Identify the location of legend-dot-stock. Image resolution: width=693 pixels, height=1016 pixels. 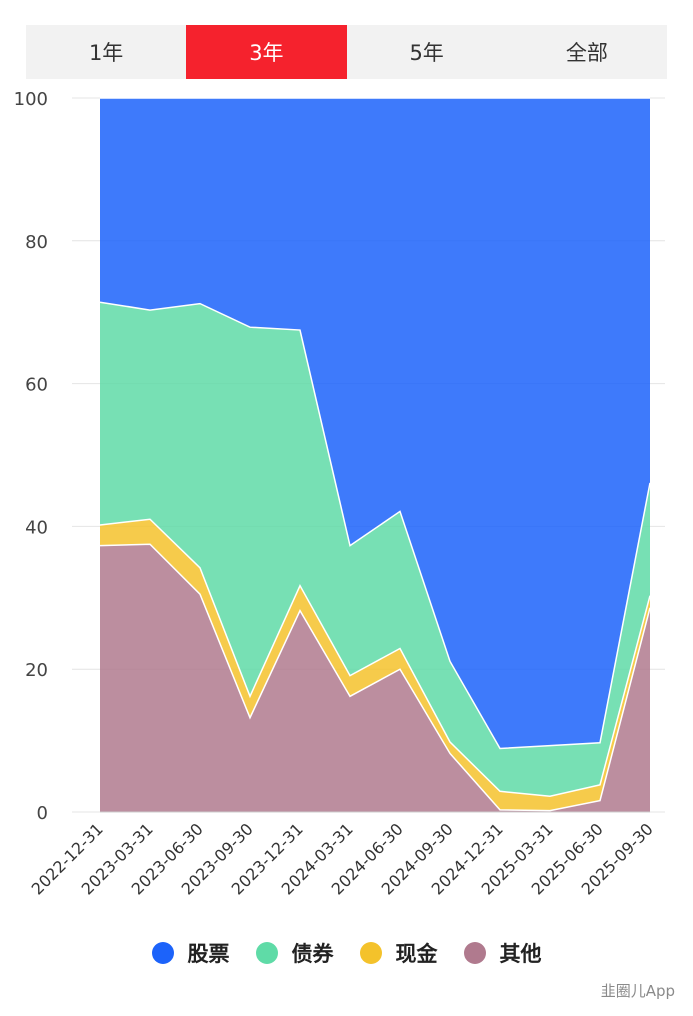
(162, 953).